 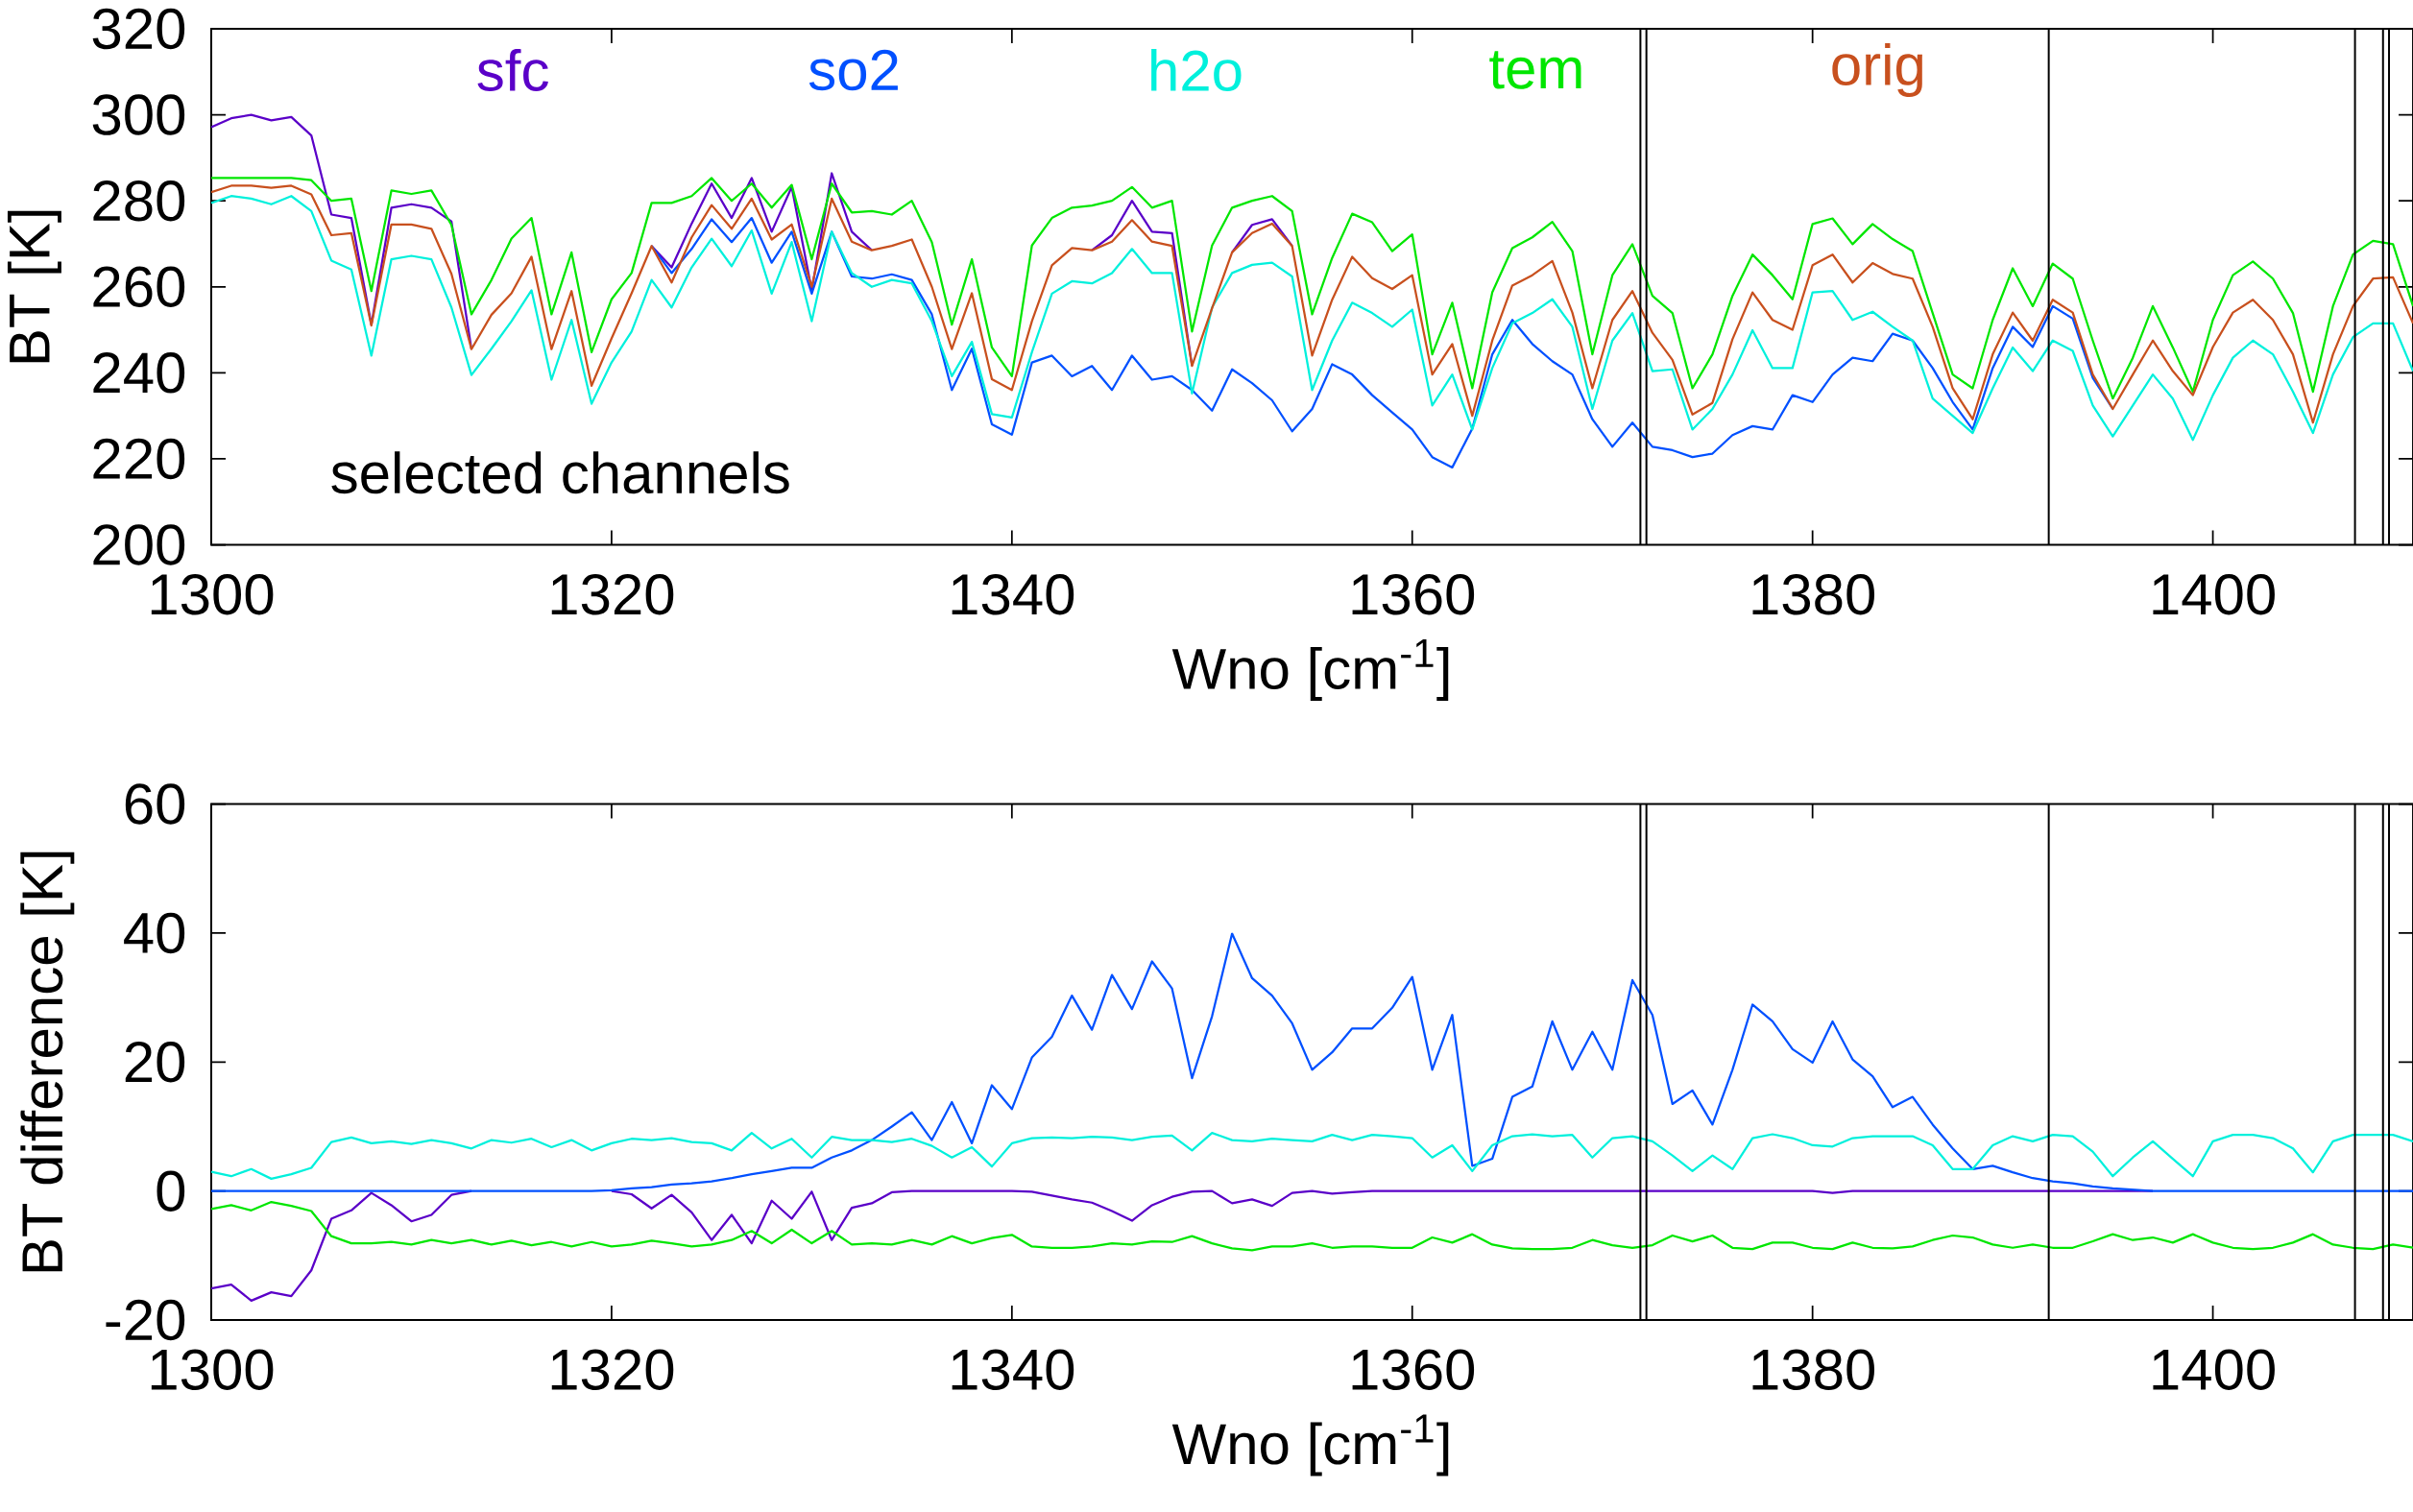 I want to click on y-tick-label: 280, so click(x=139, y=201).